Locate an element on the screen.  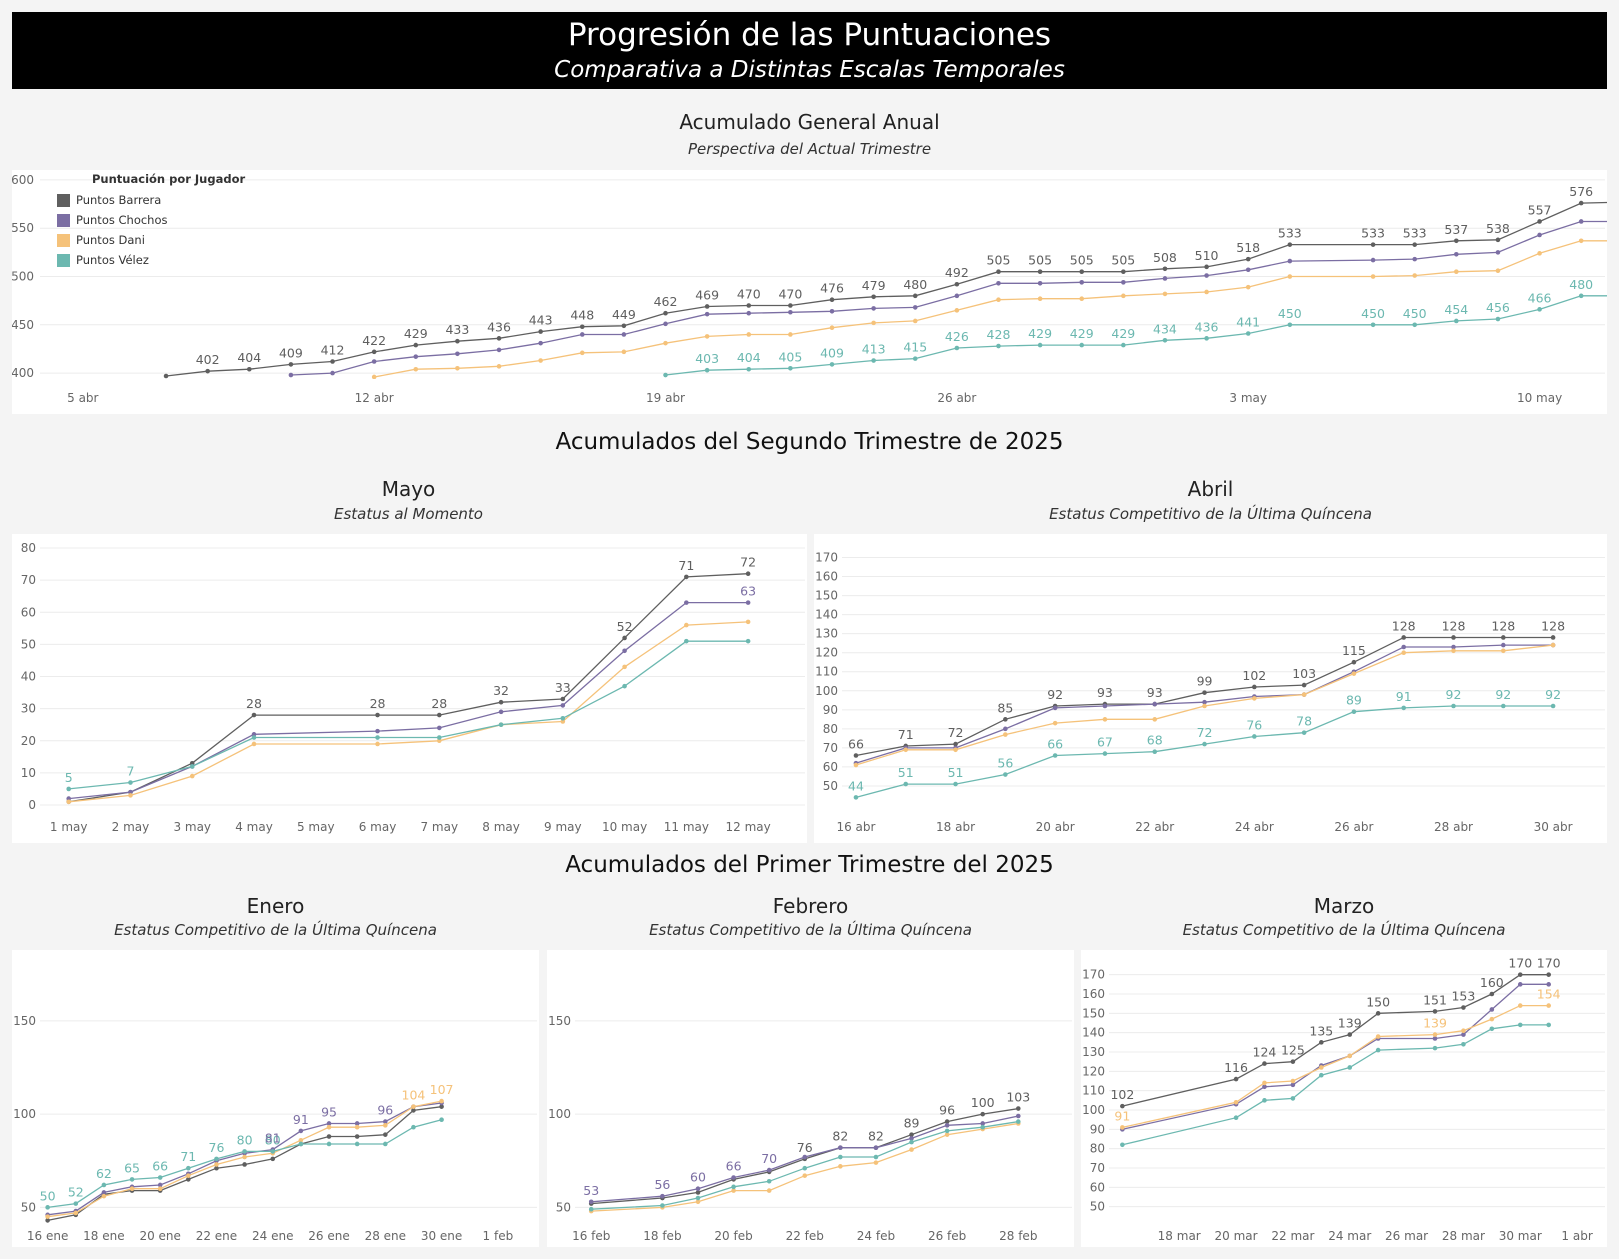
legend-item-chochos: Puntos Chochos is located at coordinates (151, 220).